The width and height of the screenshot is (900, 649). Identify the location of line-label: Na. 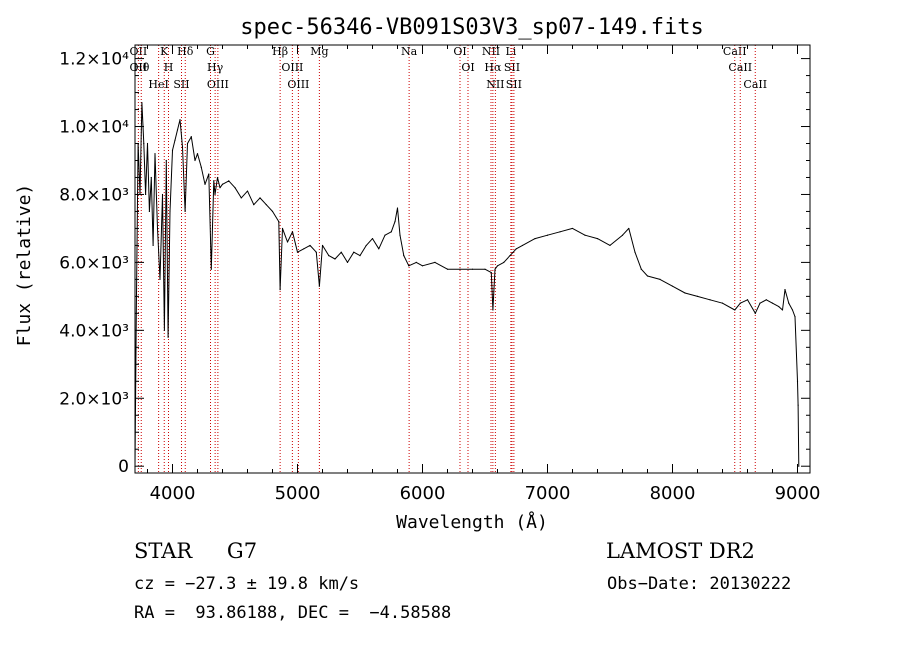
(409, 51).